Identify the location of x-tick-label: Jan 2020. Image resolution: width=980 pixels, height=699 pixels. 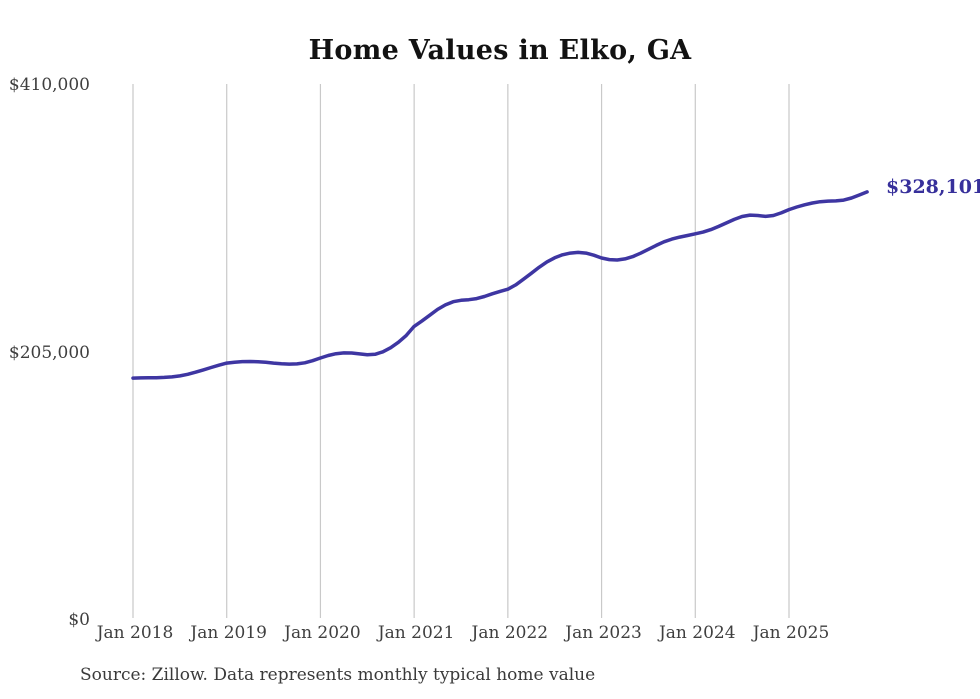
(322, 633).